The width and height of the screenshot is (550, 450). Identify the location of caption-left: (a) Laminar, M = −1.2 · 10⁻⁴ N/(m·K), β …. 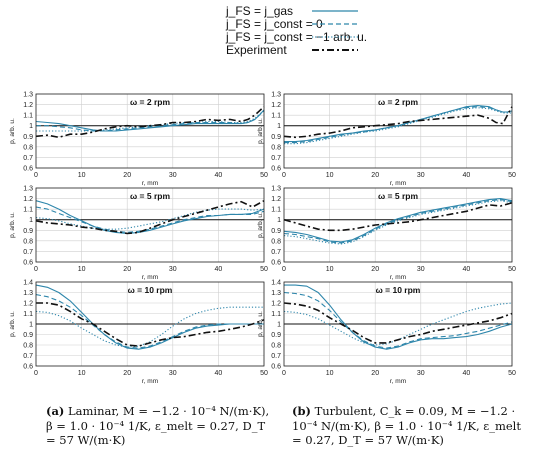
(160, 426).